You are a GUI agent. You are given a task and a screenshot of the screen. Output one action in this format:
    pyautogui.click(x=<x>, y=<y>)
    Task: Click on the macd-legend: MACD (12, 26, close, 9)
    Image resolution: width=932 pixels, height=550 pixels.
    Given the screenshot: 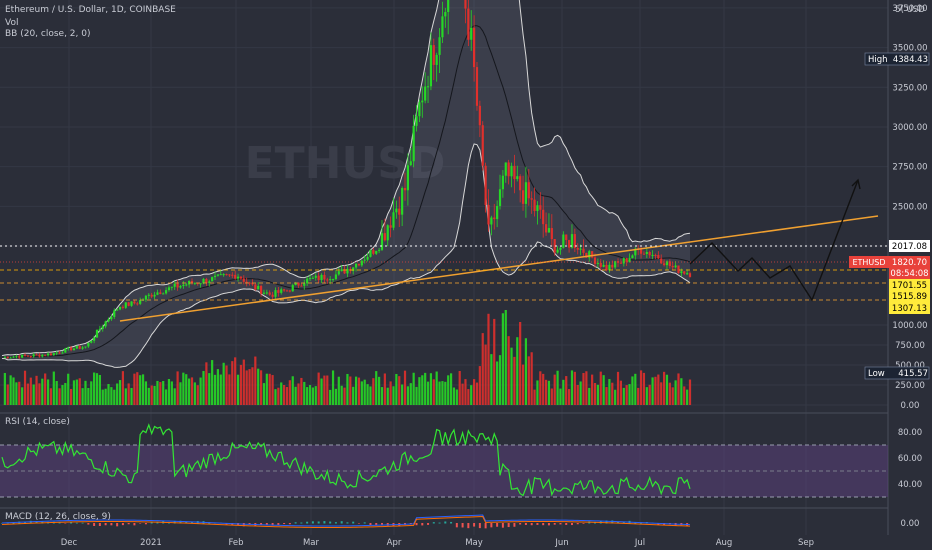 What is the action you would take?
    pyautogui.click(x=58, y=517)
    